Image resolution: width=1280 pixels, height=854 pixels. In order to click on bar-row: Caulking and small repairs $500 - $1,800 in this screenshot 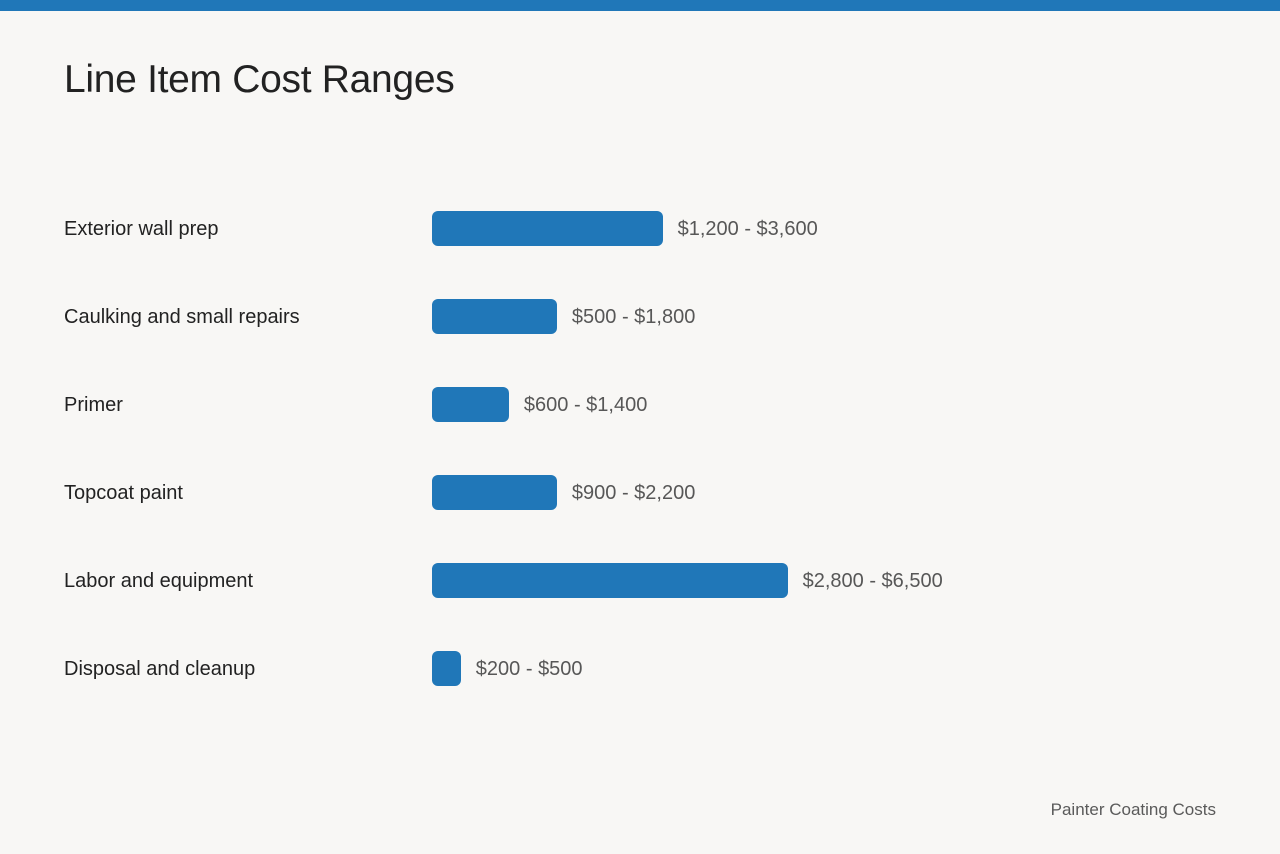, I will do `click(640, 317)`.